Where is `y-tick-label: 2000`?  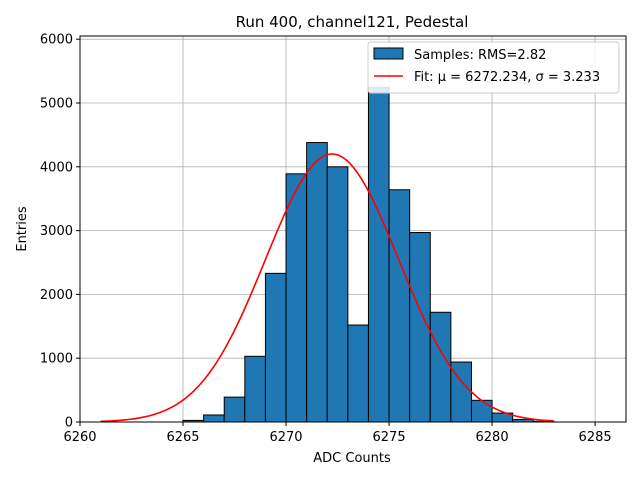 y-tick-label: 2000 is located at coordinates (56, 295).